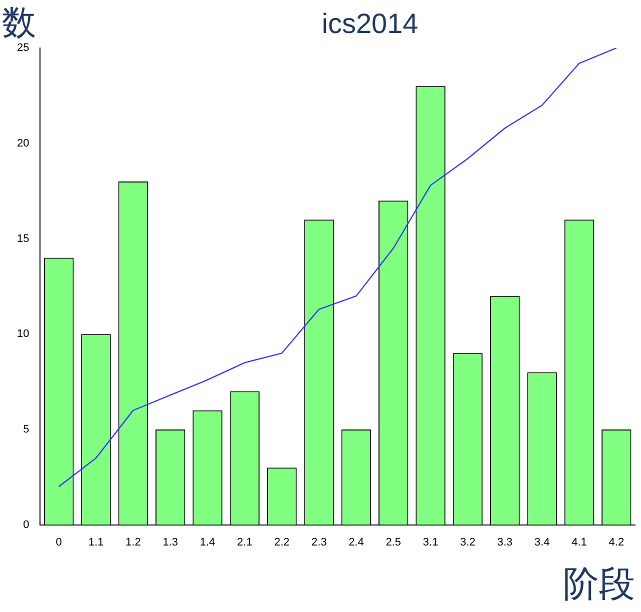 The width and height of the screenshot is (641, 612). Describe the element at coordinates (282, 542) in the screenshot. I see `x-tick-label: 2.2` at that location.